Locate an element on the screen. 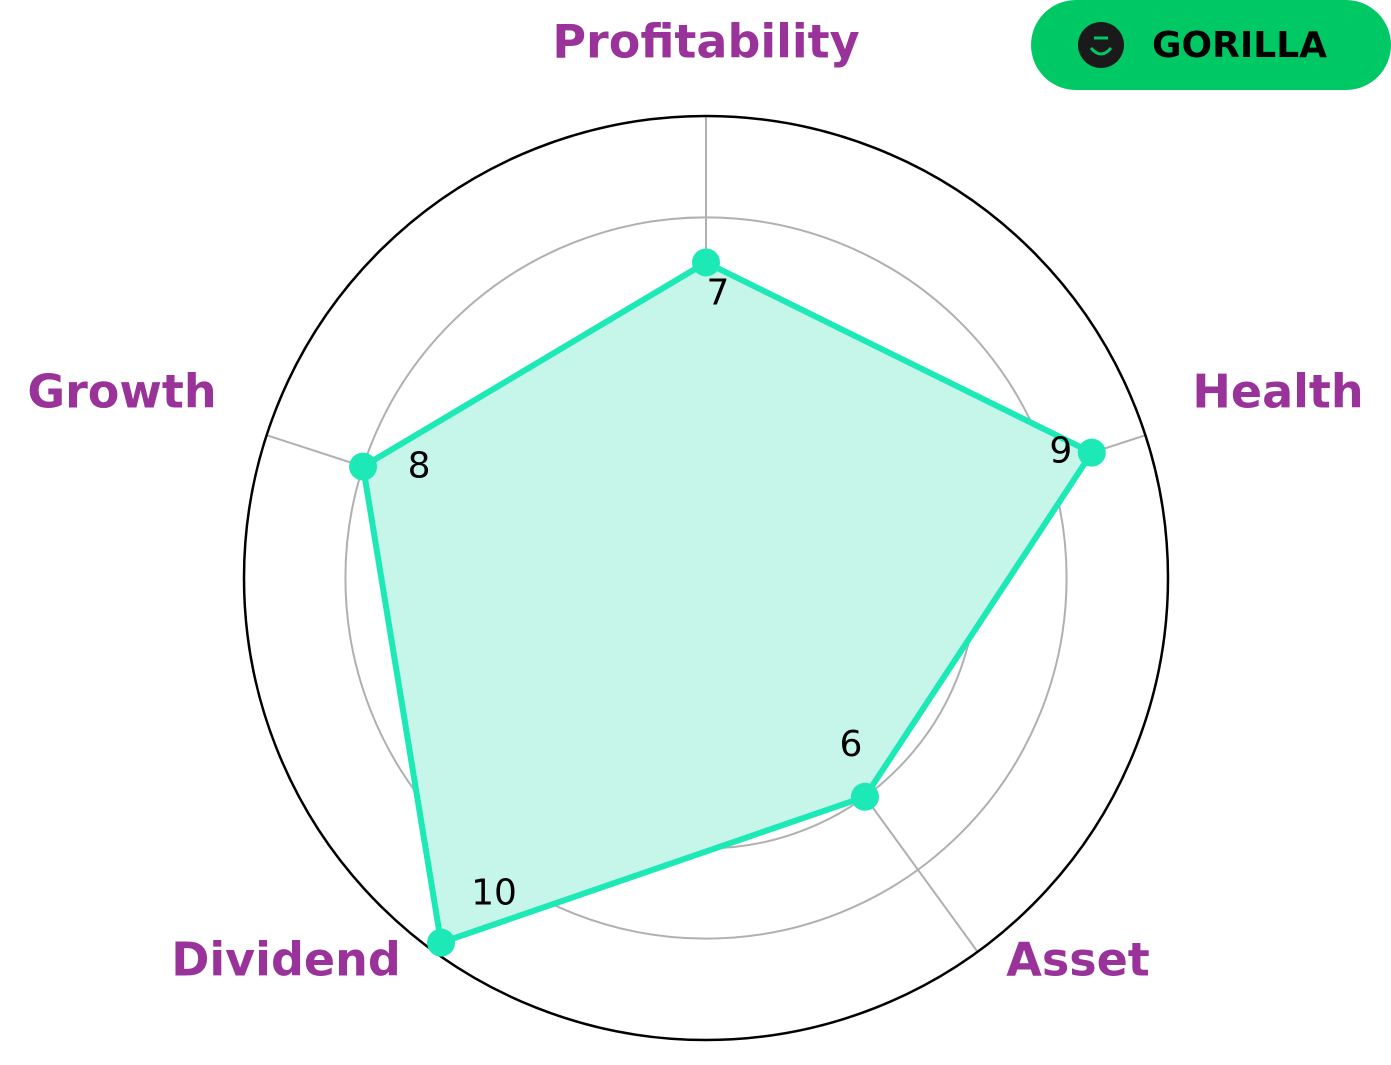 The height and width of the screenshot is (1065, 1391). brand-label: GORILLA is located at coordinates (1239, 45).